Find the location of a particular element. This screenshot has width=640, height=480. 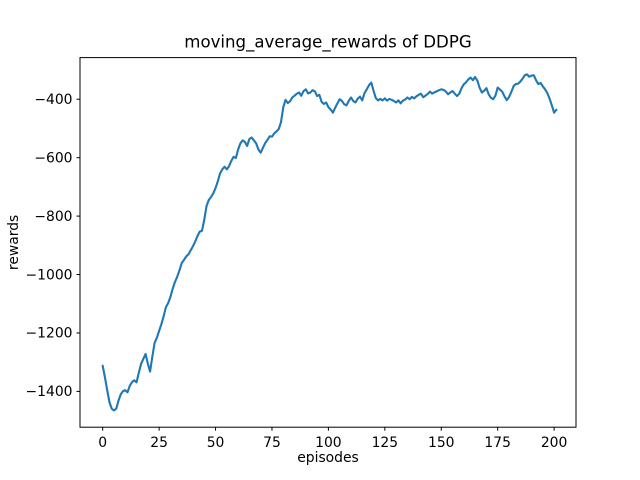

x-tick-label: 25 is located at coordinates (159, 443).